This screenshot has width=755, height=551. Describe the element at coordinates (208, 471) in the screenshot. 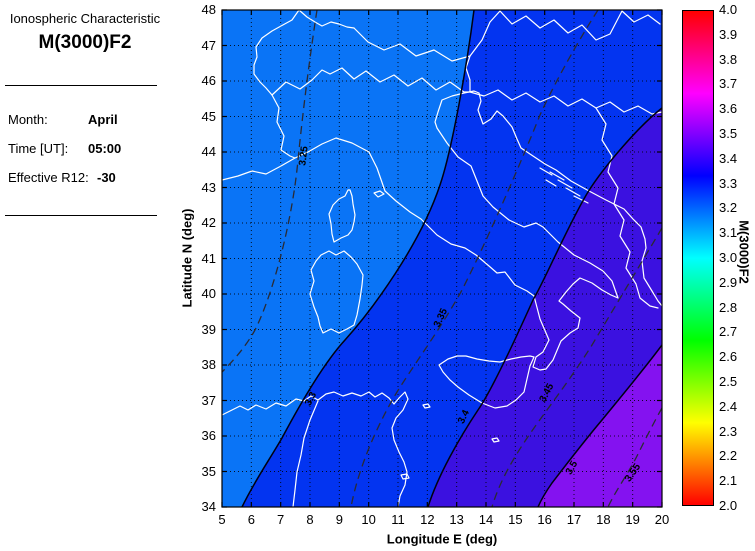

I see `y-tick-label: 35` at that location.